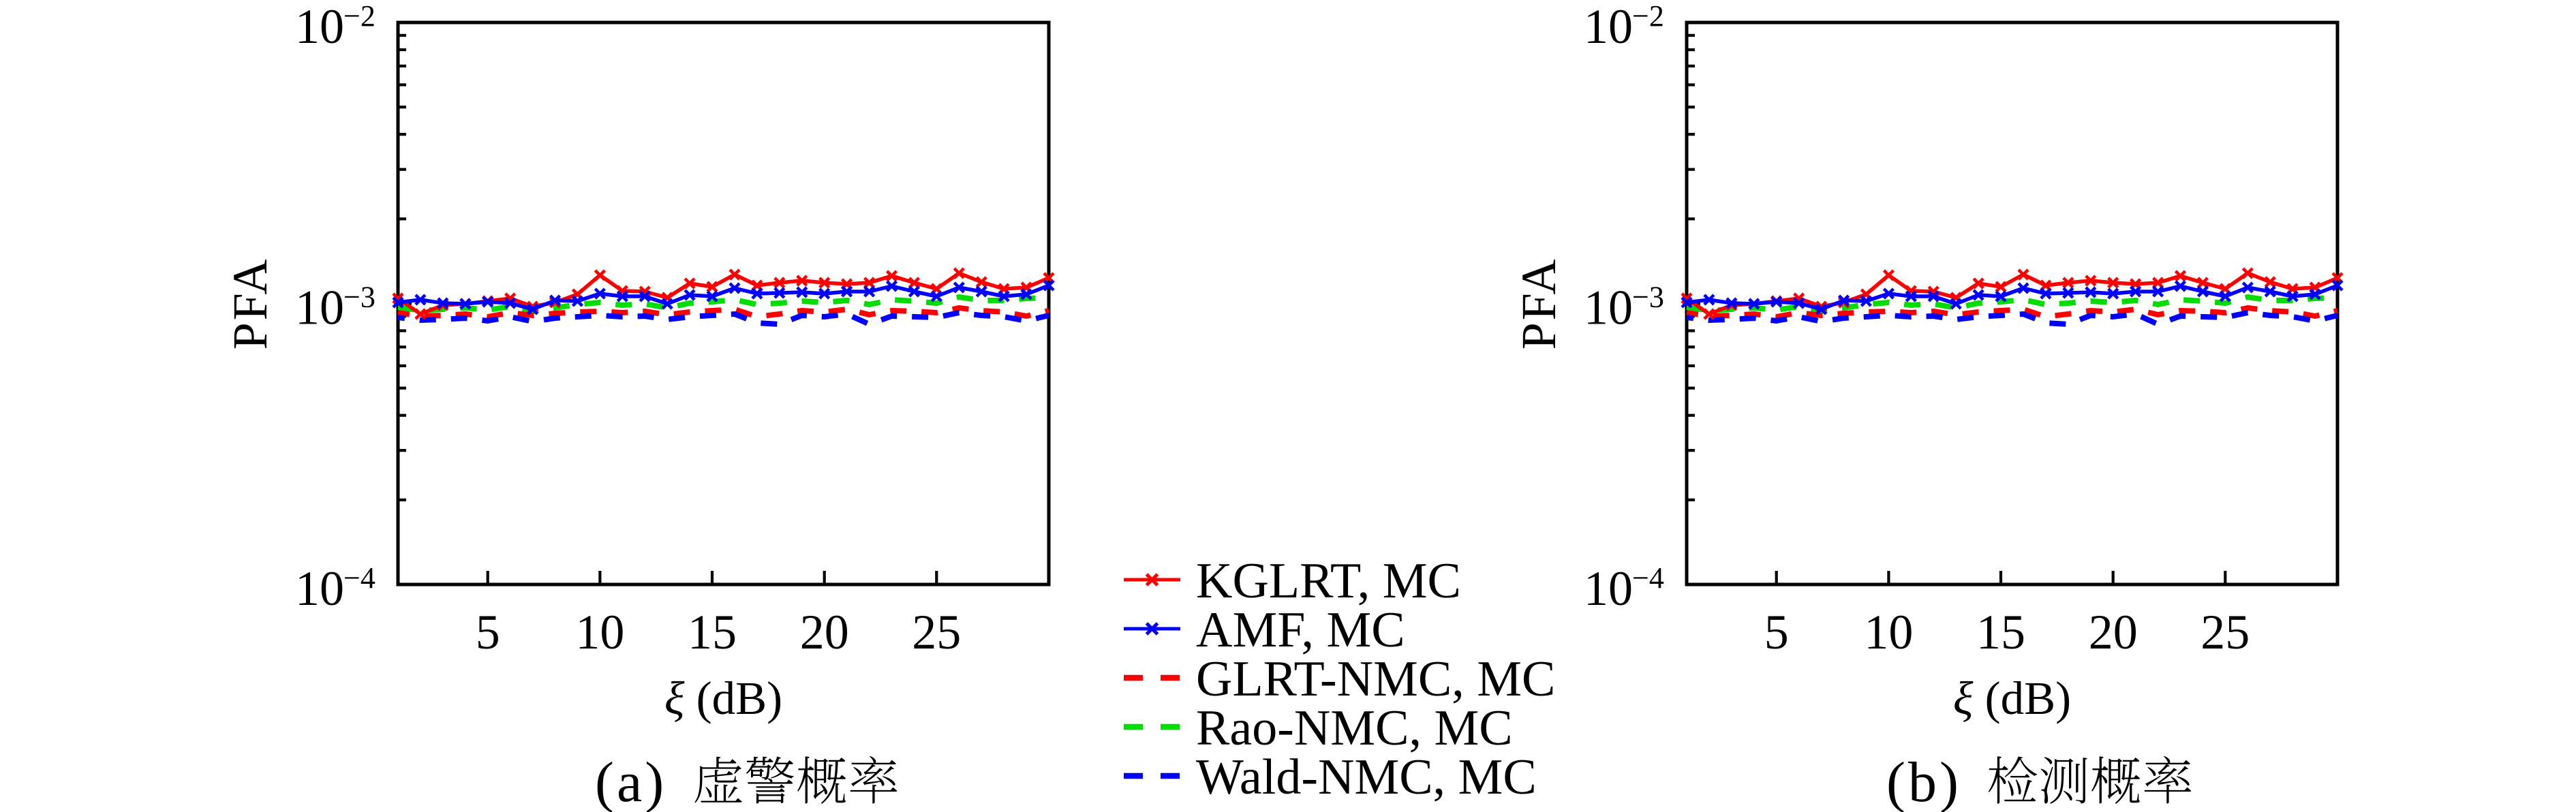 The width and height of the screenshot is (2576, 812). I want to click on svg-text: (b), so click(1923, 781).